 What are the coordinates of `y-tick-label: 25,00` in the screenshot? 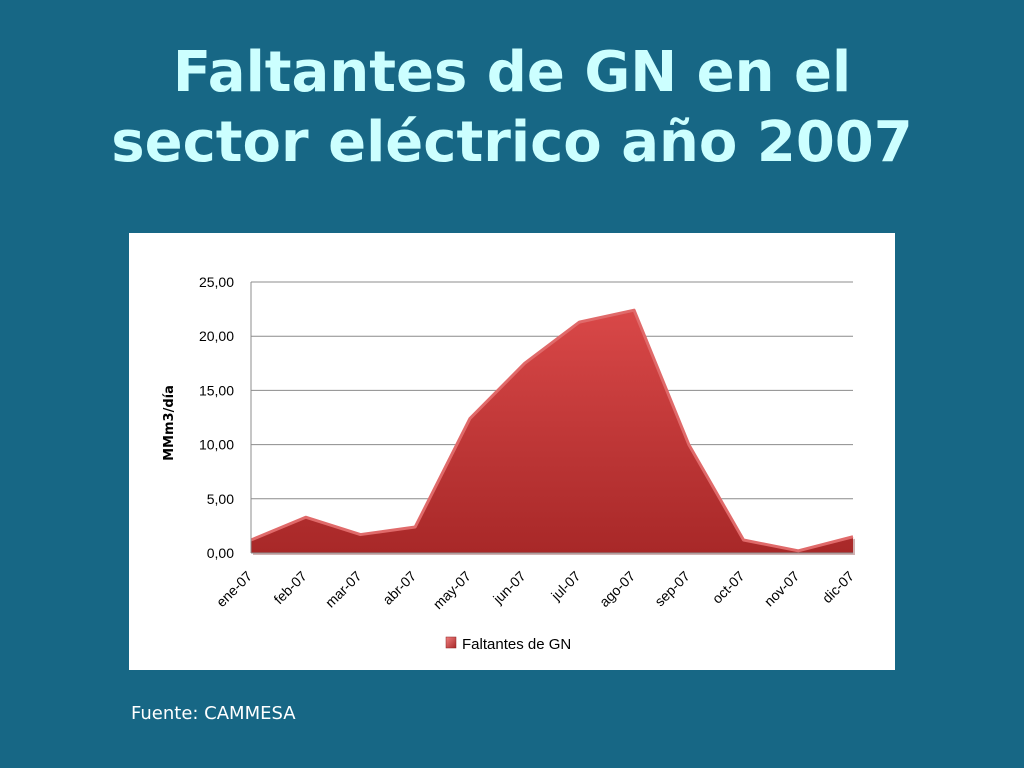 It's located at (216, 282).